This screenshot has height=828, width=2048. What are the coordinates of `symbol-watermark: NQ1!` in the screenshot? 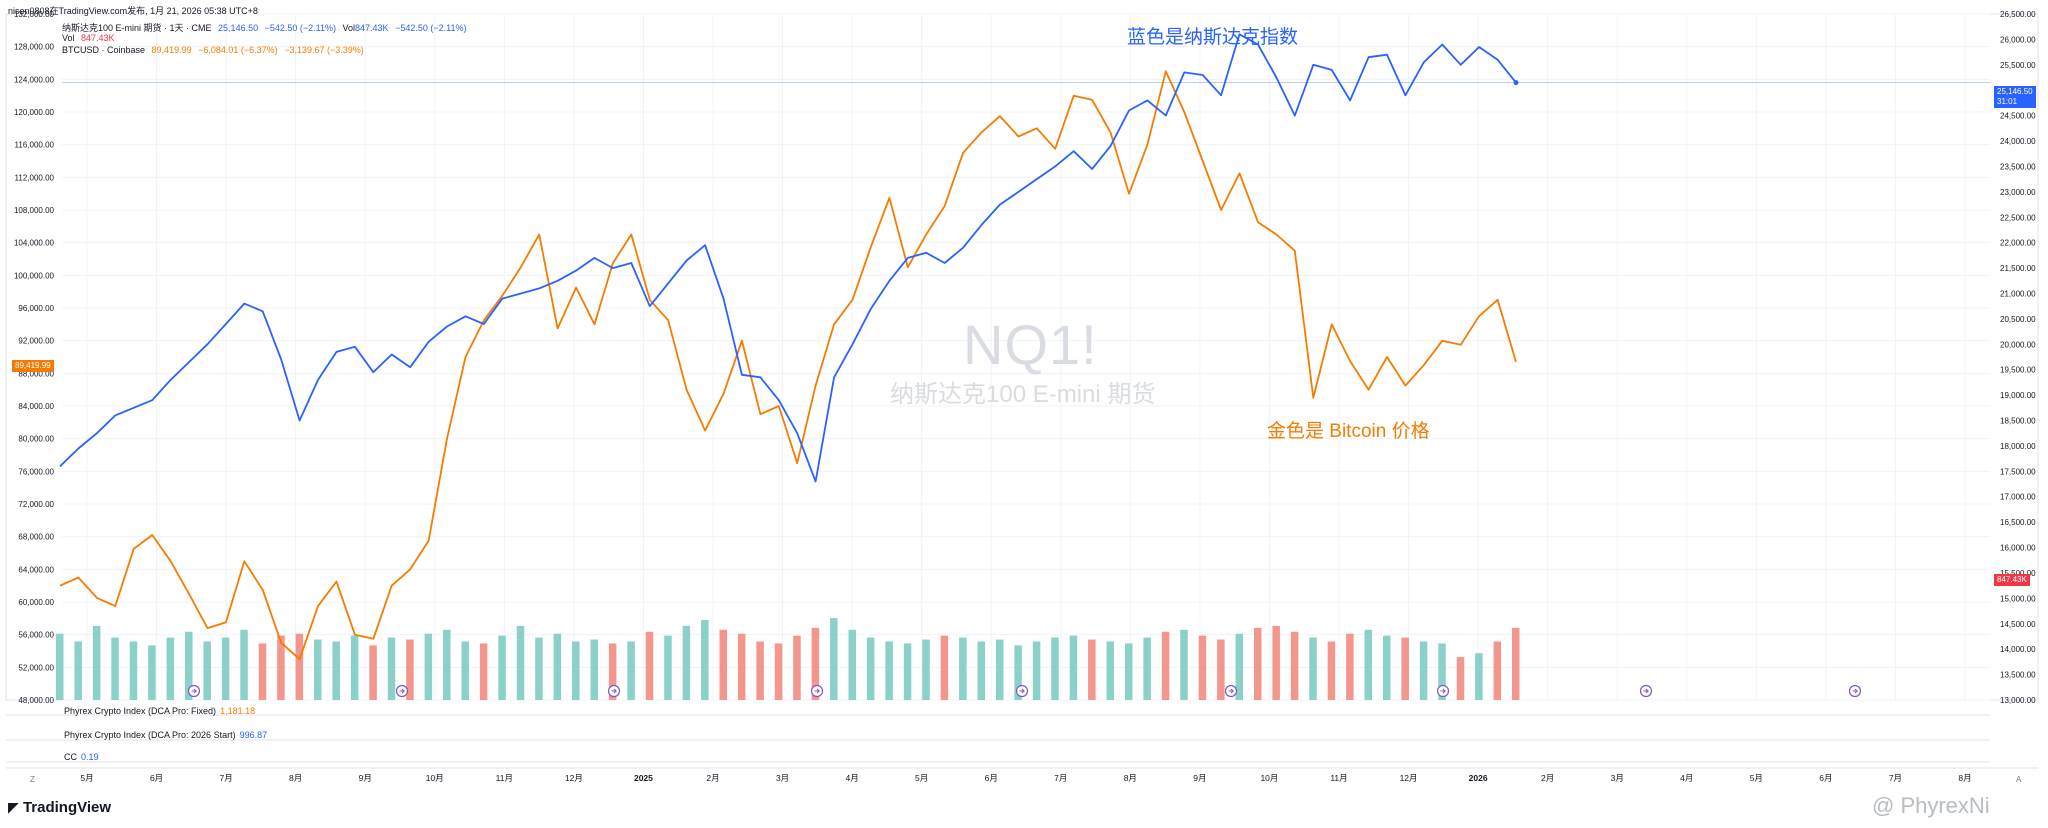 It's located at (1030, 344).